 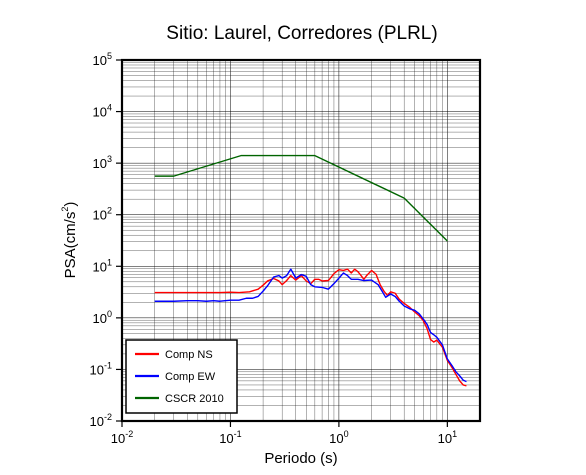 What do you see at coordinates (189, 355) in the screenshot?
I see `legend-label-comp-ns: Comp NS` at bounding box center [189, 355].